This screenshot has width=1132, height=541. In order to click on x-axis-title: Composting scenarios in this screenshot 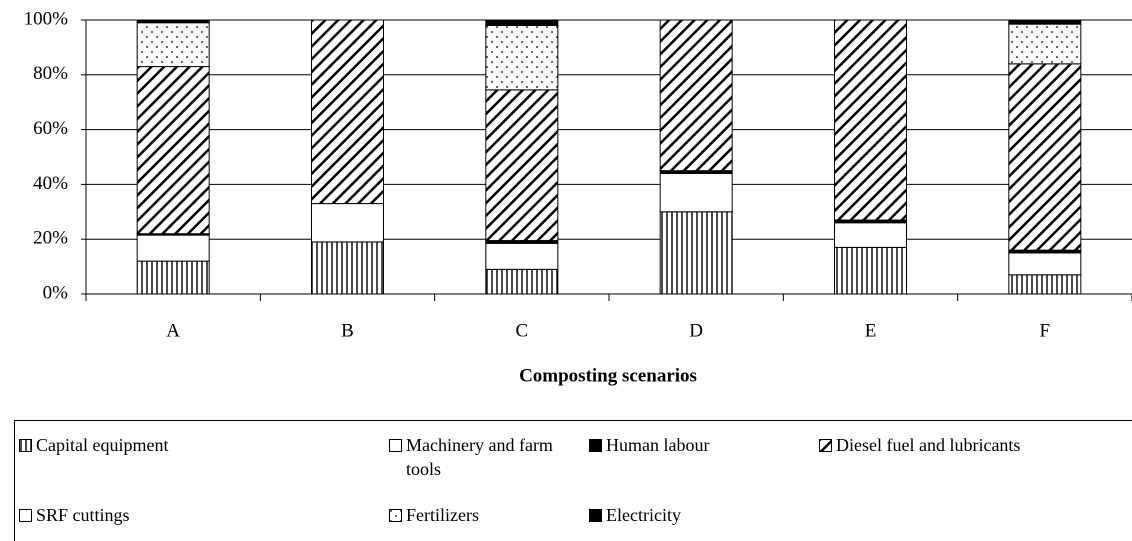, I will do `click(608, 375)`.